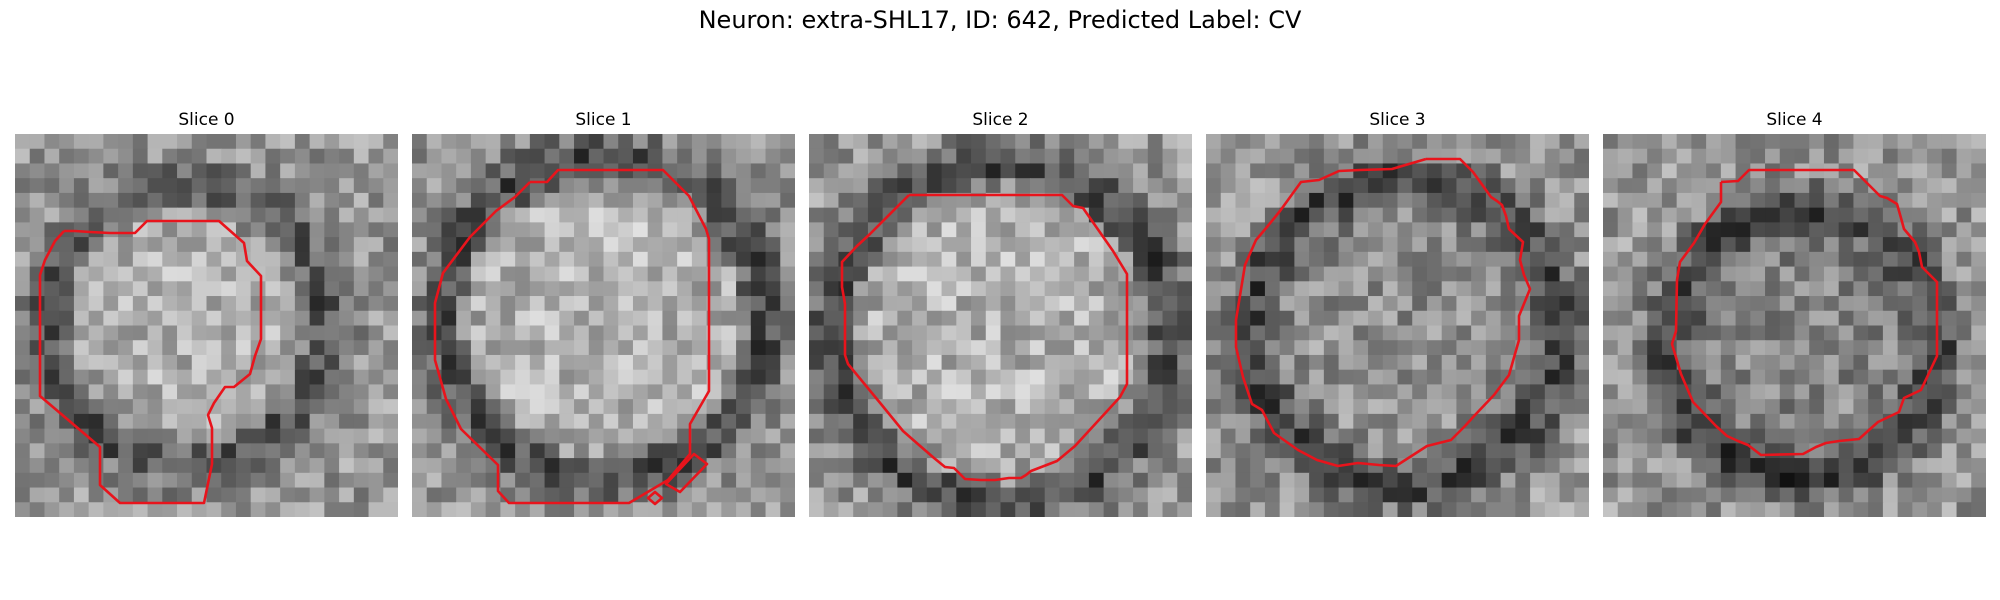 This screenshot has width=2000, height=600. I want to click on slice-panel-1: Slice 1, so click(603, 312).